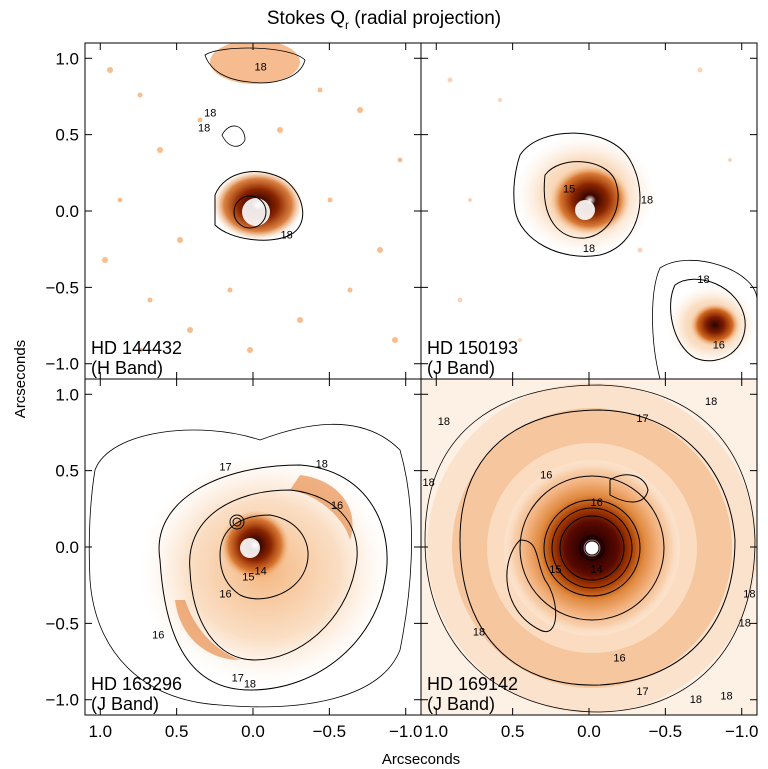  Describe the element at coordinates (425, 18) in the screenshot. I see `title-rest: (radial projection)` at that location.